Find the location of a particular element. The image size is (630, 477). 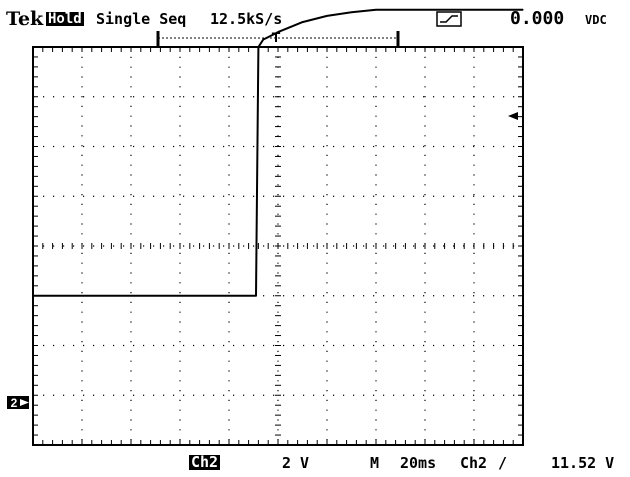

meter-value: 0.000 is located at coordinates (537, 18).